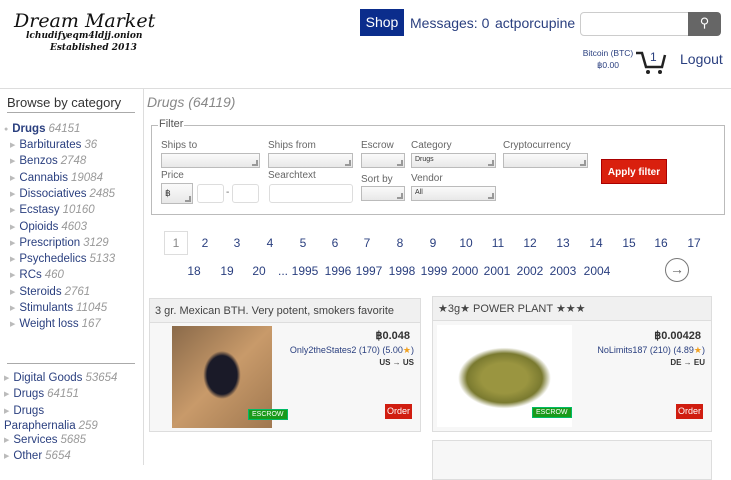 The width and height of the screenshot is (731, 480). Describe the element at coordinates (400, 243) in the screenshot. I see `page-link: 8` at that location.